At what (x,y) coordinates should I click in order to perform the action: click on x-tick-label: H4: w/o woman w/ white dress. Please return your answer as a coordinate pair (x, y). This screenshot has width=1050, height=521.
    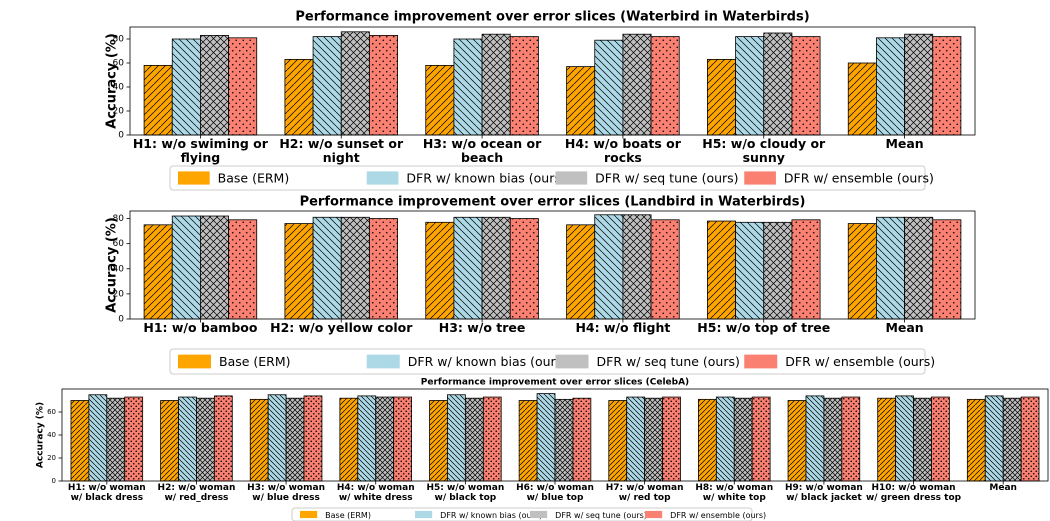
    Looking at the image, I should click on (375, 493).